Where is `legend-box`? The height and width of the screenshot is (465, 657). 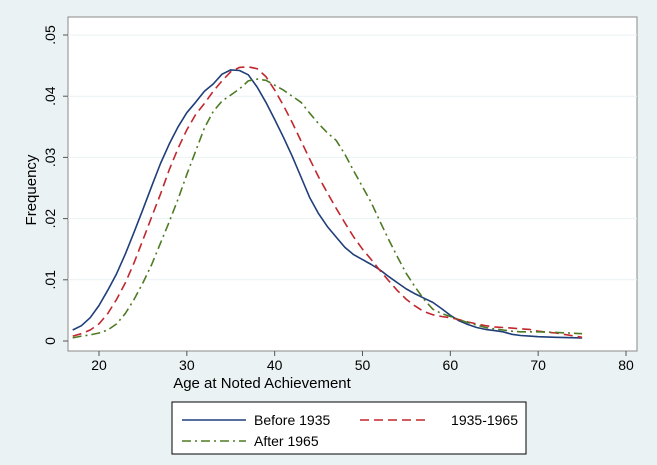 legend-box is located at coordinates (349, 428).